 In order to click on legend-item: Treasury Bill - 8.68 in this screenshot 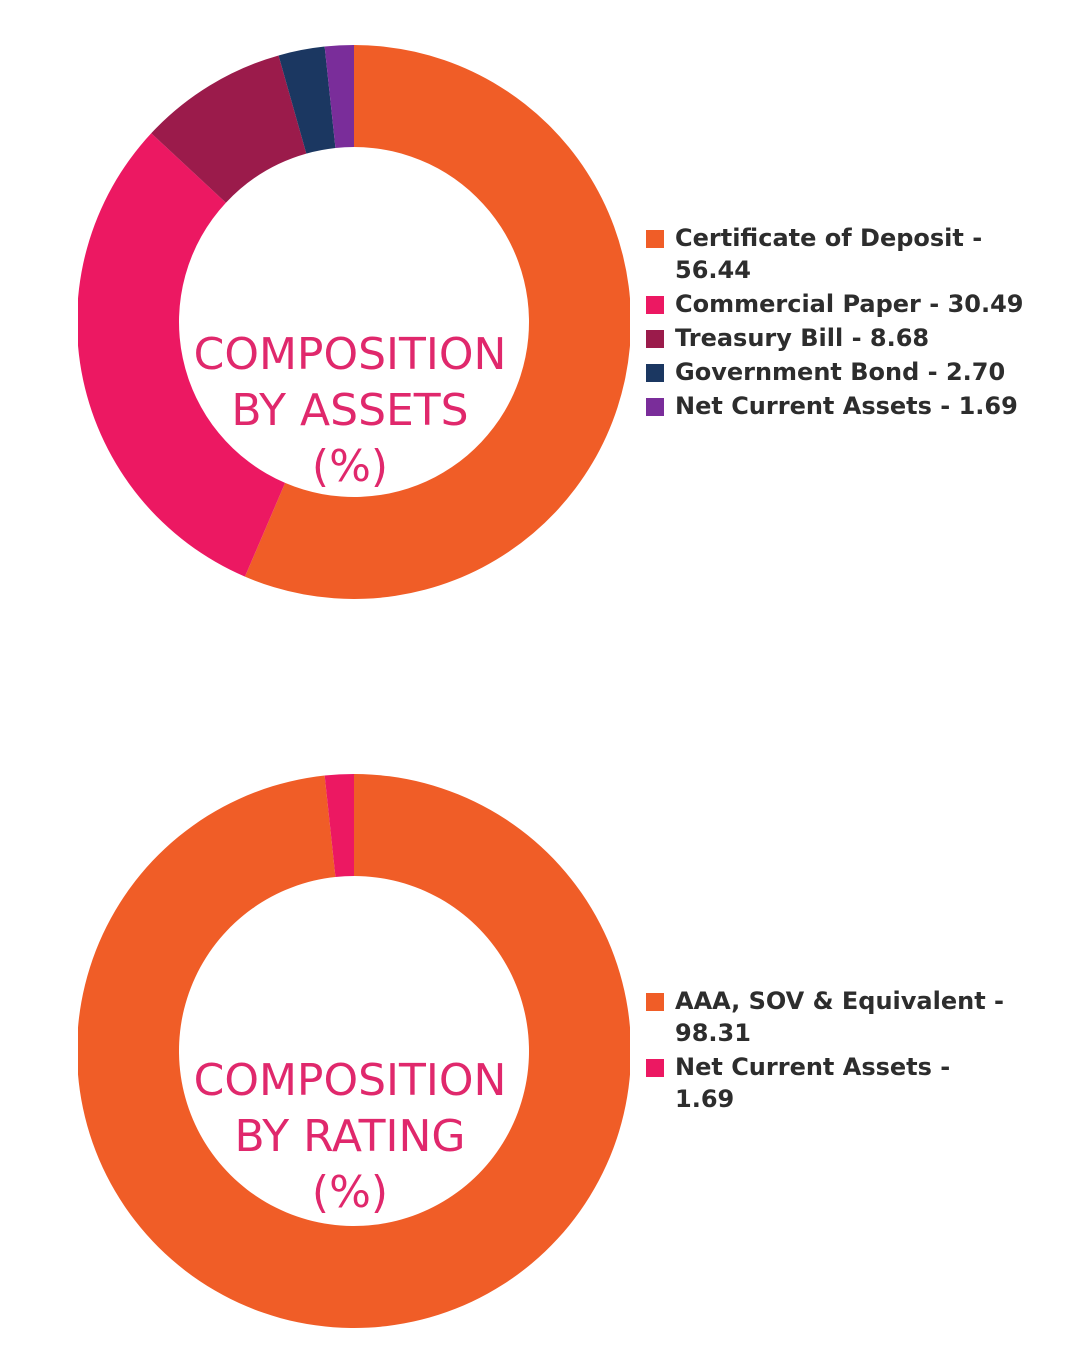, I will do `click(856, 338)`.